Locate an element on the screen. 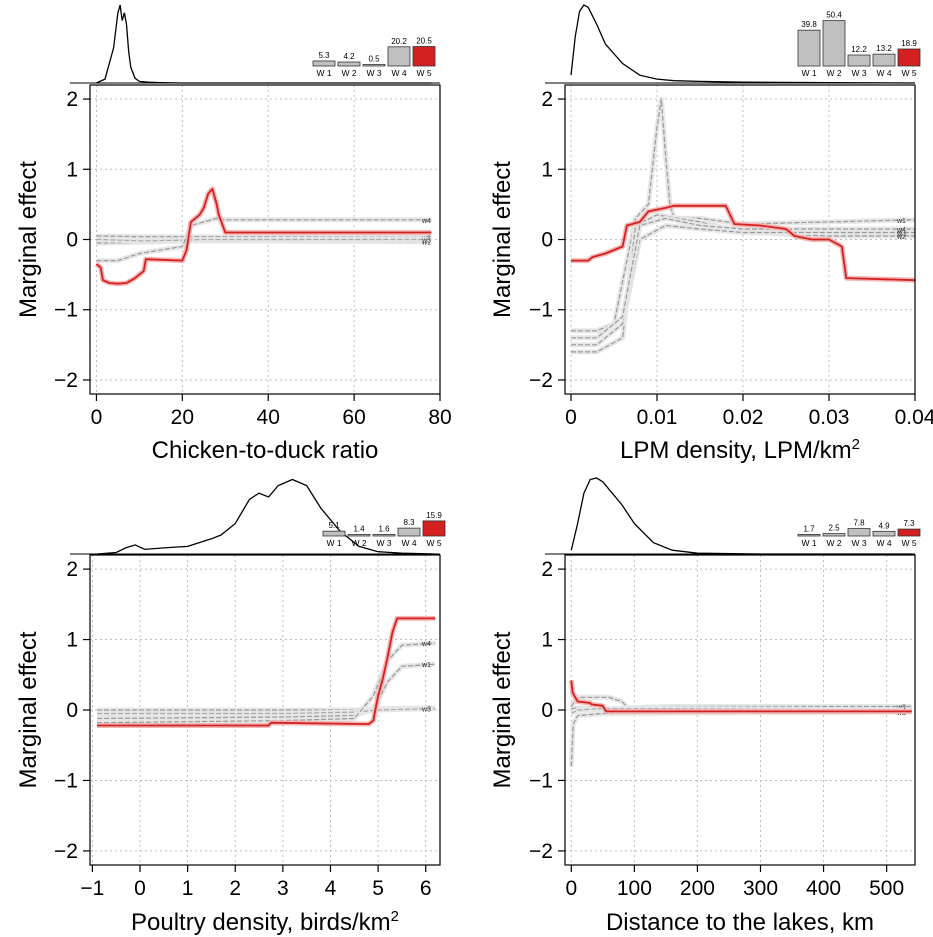 The image size is (933, 937). x-axis-label: Poultry density, birds/km2 is located at coordinates (265, 922).